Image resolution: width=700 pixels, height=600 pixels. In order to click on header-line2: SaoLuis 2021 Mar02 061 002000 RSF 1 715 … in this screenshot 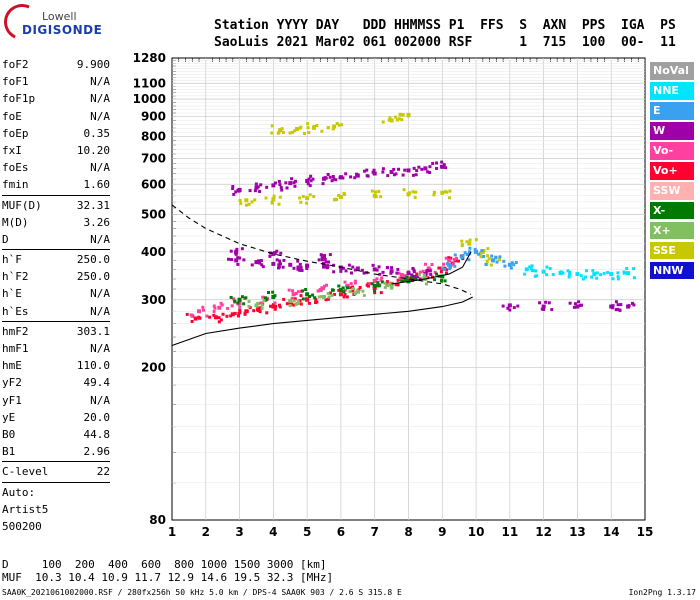, I will do `click(445, 42)`.